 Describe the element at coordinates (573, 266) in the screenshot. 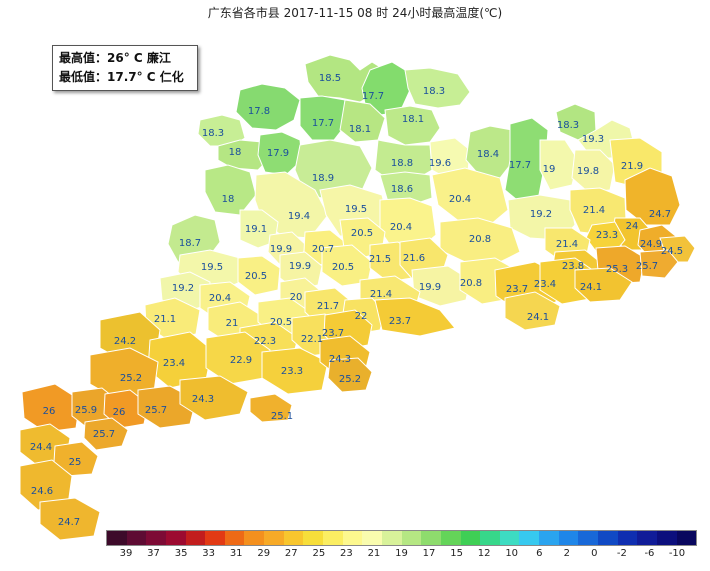

I see `temperature-label: 23.8` at that location.